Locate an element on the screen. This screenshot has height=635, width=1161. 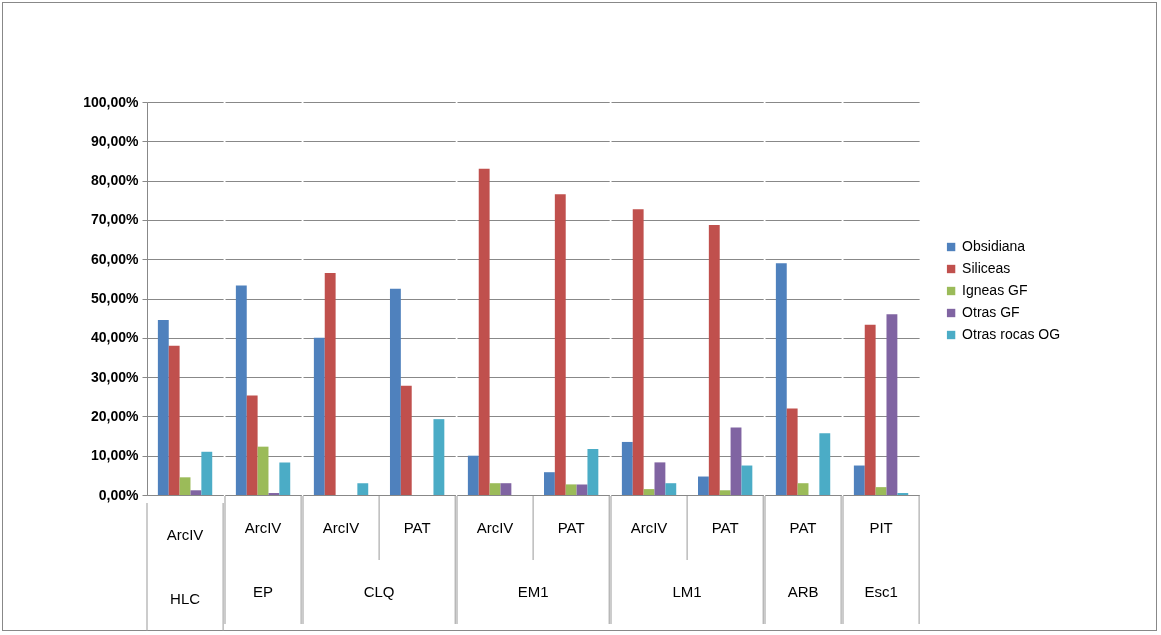
legend-label: Obsidiana is located at coordinates (994, 246).